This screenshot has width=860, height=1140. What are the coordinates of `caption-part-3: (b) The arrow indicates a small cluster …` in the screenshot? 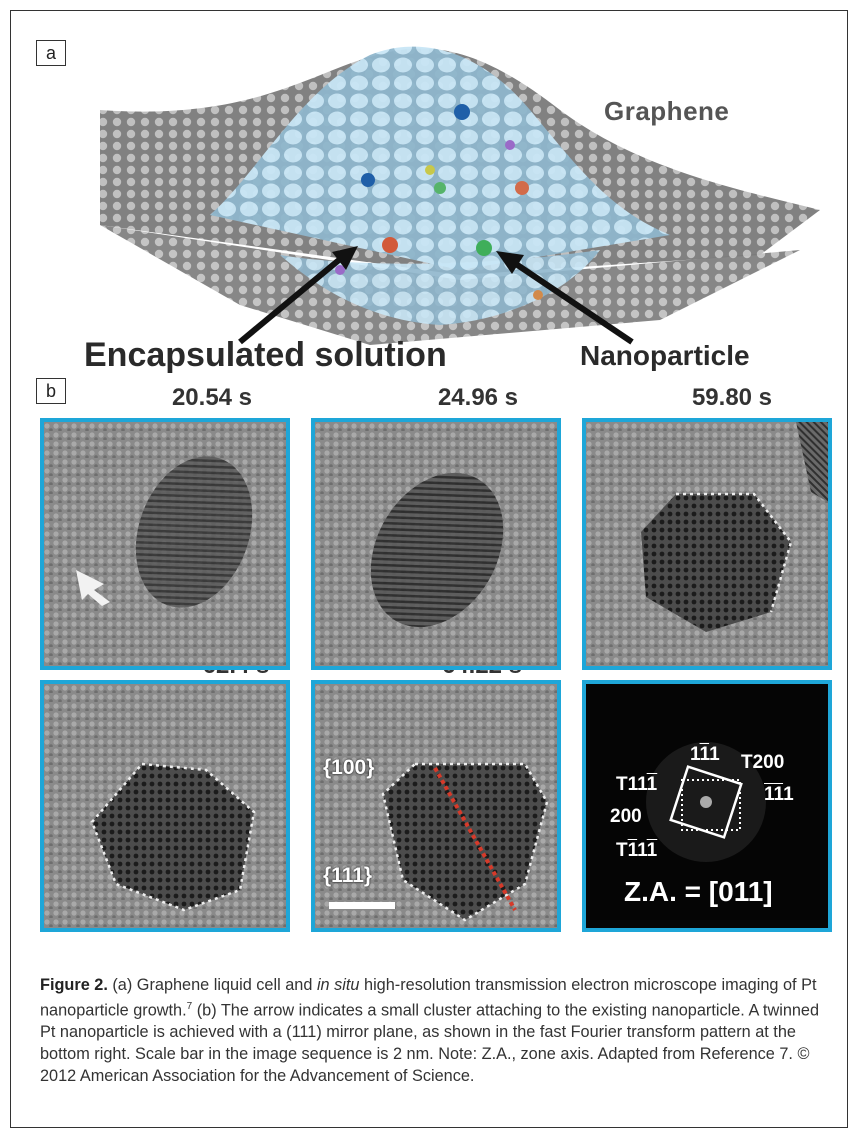 It's located at (430, 1043).